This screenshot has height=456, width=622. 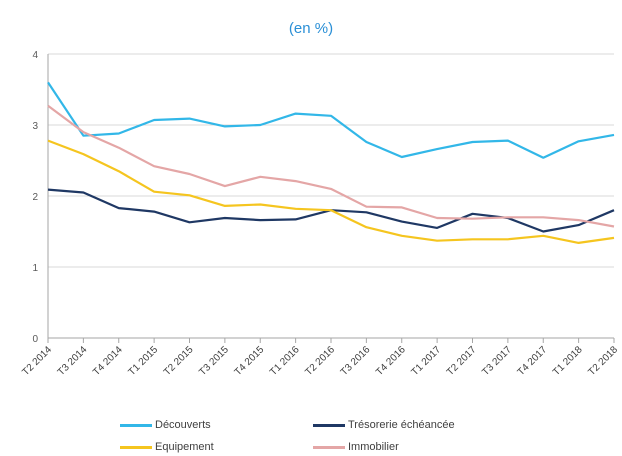 What do you see at coordinates (427, 361) in the screenshot?
I see `x-tick-label: T1 2017` at bounding box center [427, 361].